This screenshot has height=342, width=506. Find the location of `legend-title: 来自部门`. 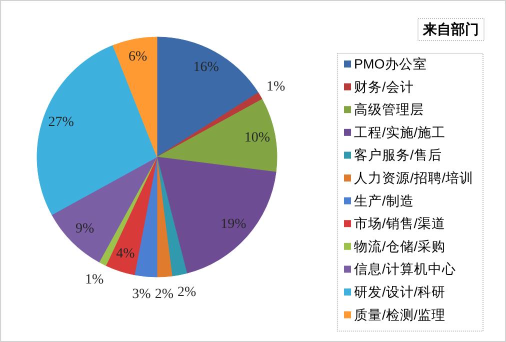

legend-title: 来自部门 is located at coordinates (450, 29).